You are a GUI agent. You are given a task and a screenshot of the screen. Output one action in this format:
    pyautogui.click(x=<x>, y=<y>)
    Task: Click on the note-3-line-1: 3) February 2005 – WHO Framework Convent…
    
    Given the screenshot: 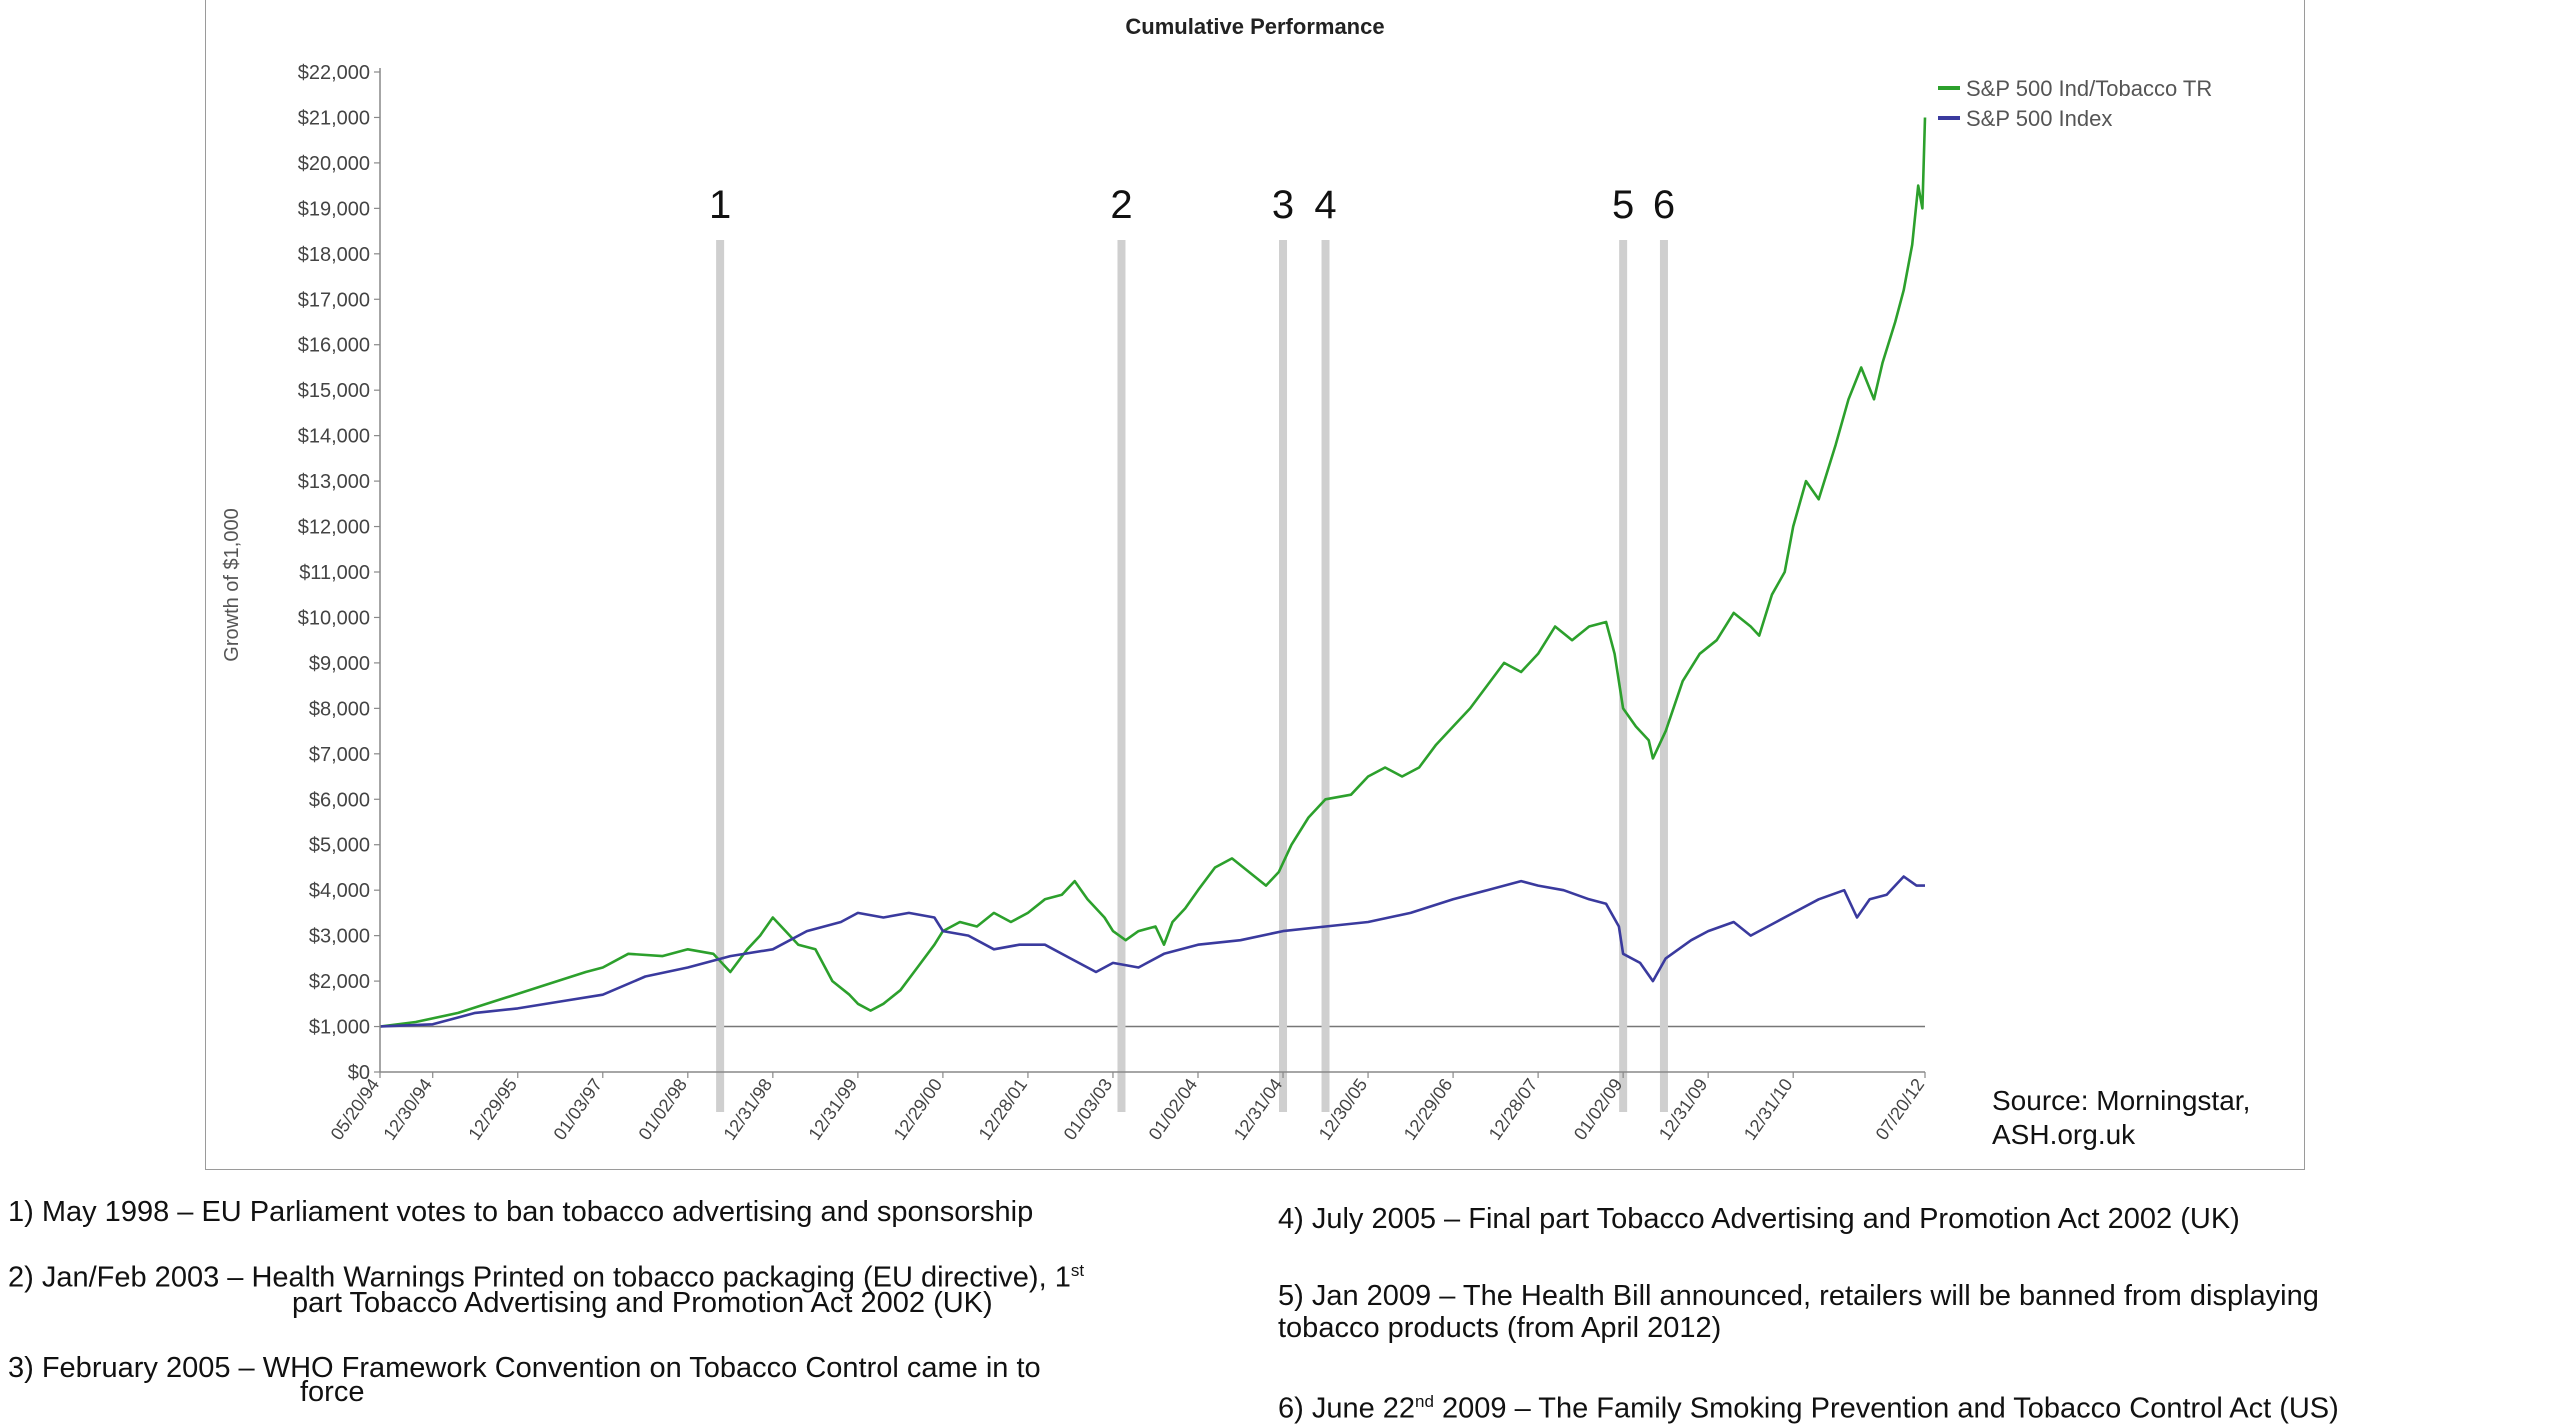 What is the action you would take?
    pyautogui.click(x=524, y=1368)
    